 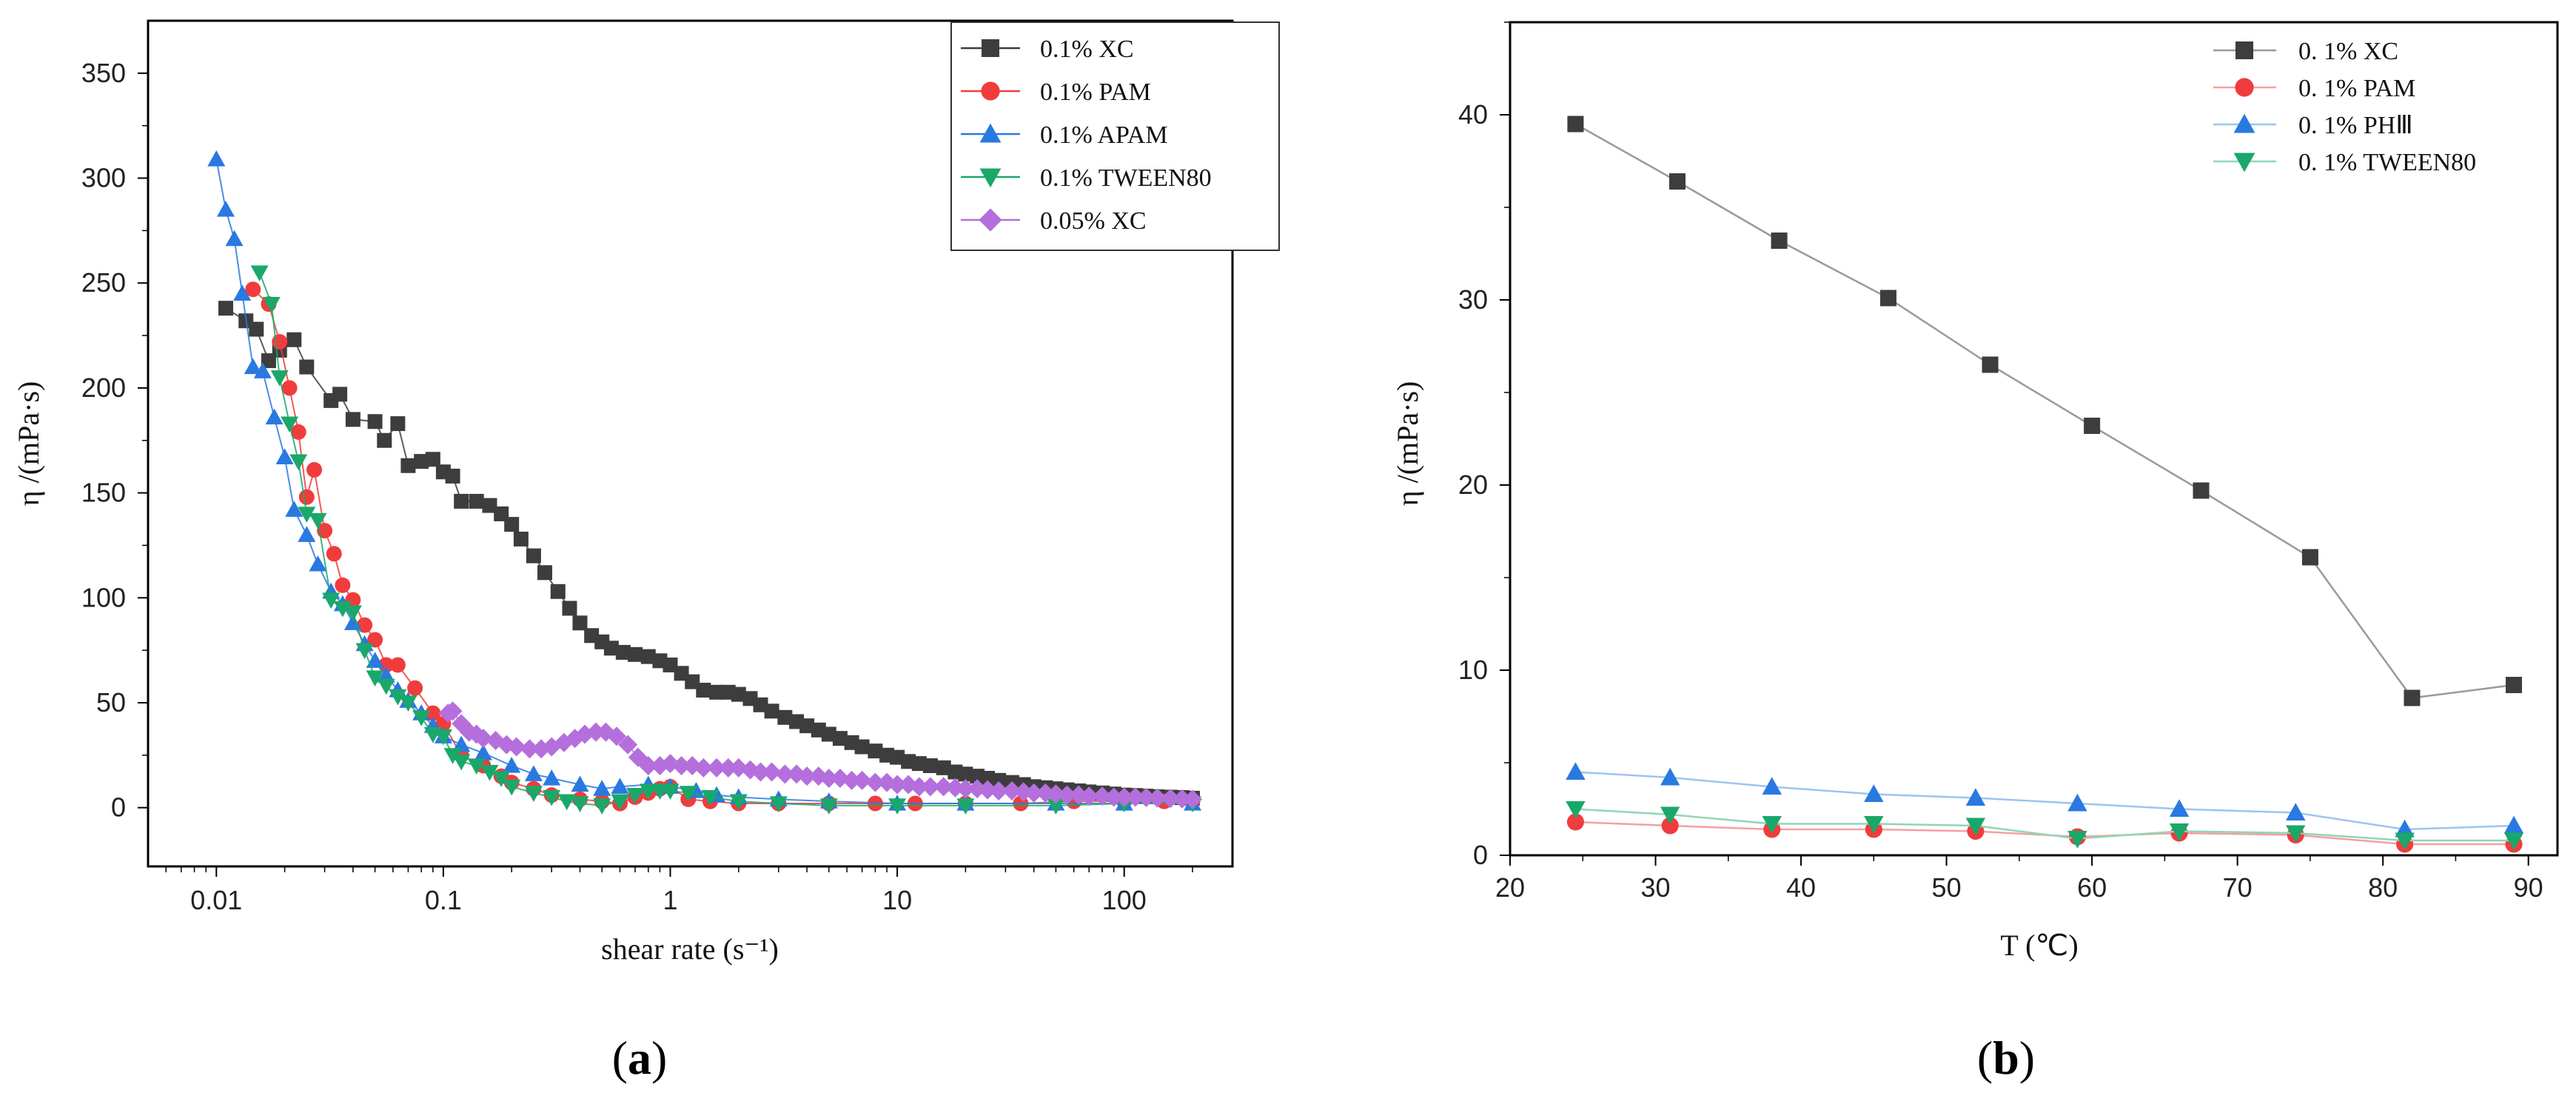 What do you see at coordinates (1473, 670) in the screenshot?
I see `y-tick-label-b: 10` at bounding box center [1473, 670].